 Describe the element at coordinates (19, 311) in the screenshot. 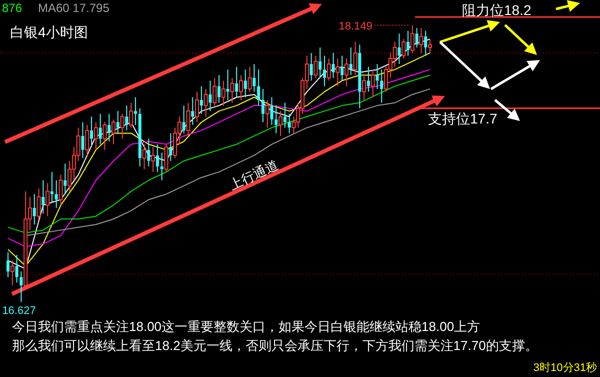

I see `text: 16.627` at that location.